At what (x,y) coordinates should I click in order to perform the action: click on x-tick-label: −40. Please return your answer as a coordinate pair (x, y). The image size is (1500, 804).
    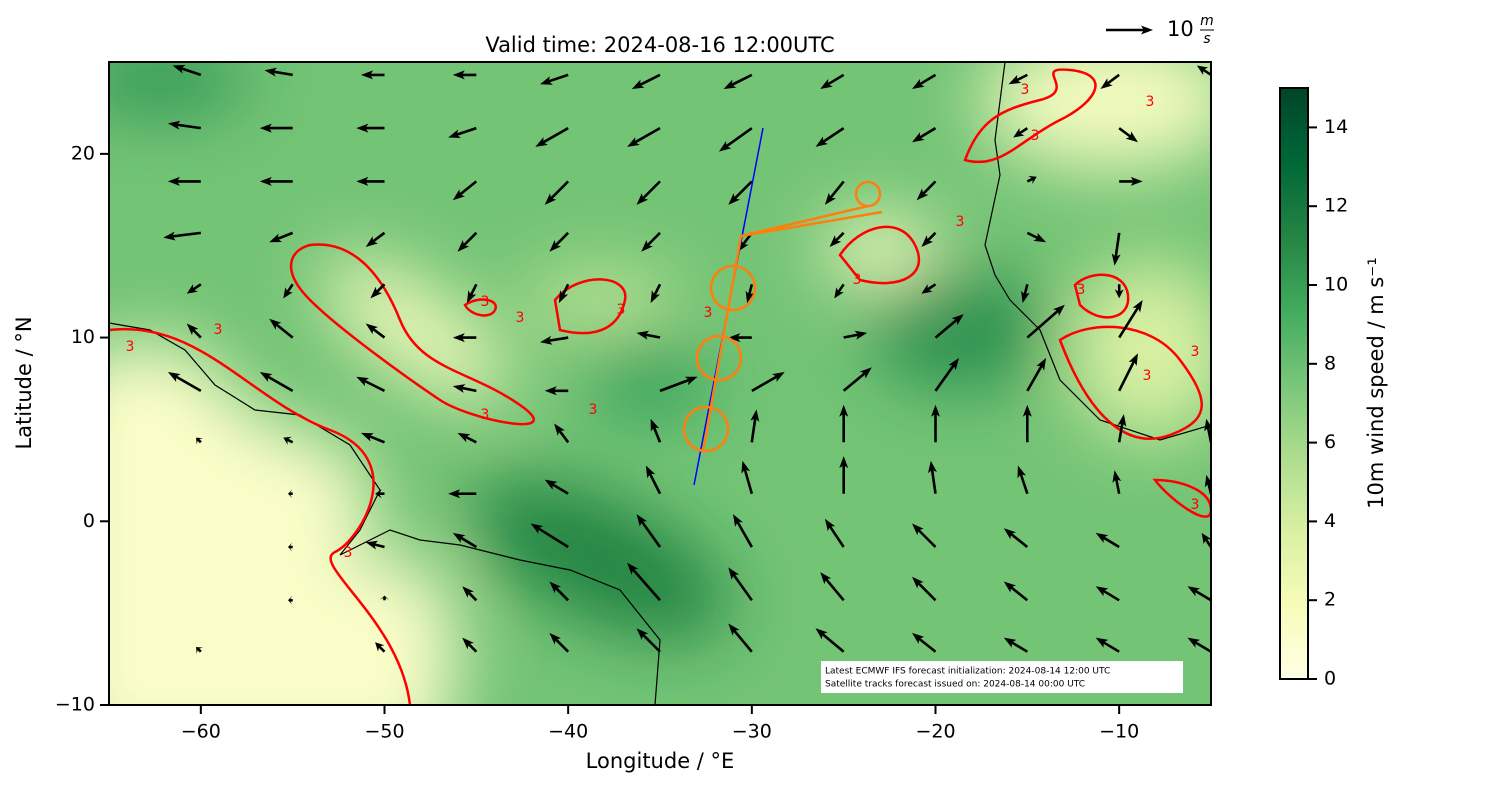
    Looking at the image, I should click on (568, 732).